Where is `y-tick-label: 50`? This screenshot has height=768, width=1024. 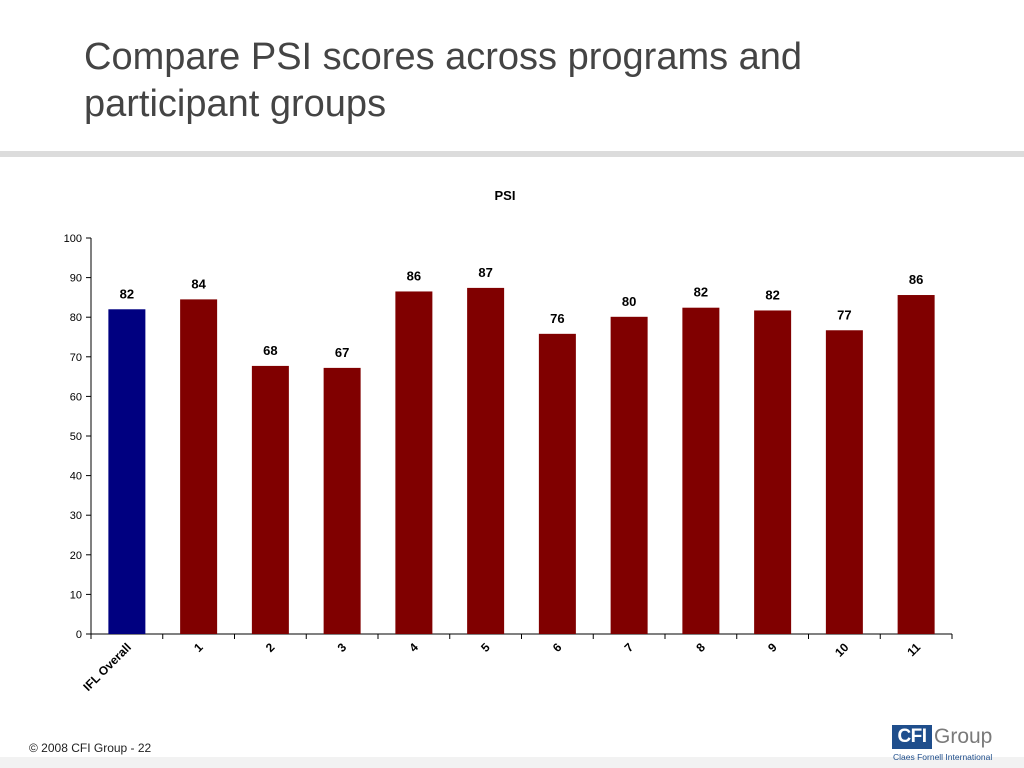 y-tick-label: 50 is located at coordinates (76, 437).